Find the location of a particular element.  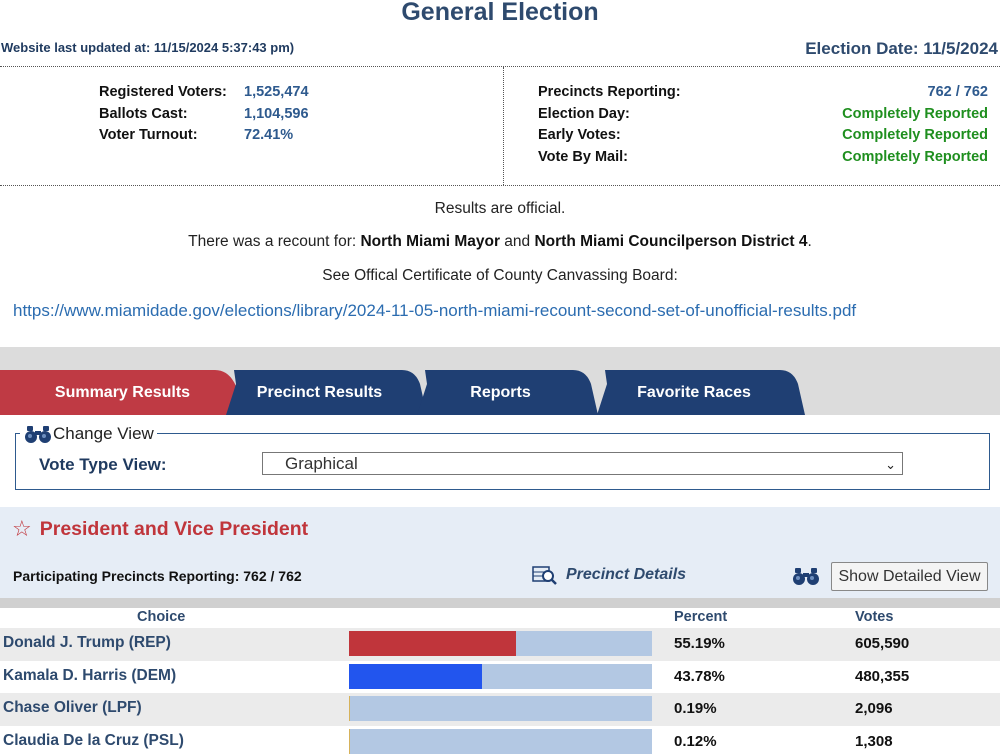

recount-suffix: . is located at coordinates (809, 241).